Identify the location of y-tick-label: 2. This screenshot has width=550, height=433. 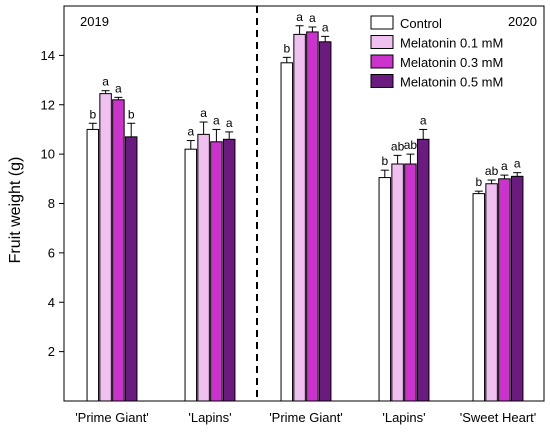
(51, 351).